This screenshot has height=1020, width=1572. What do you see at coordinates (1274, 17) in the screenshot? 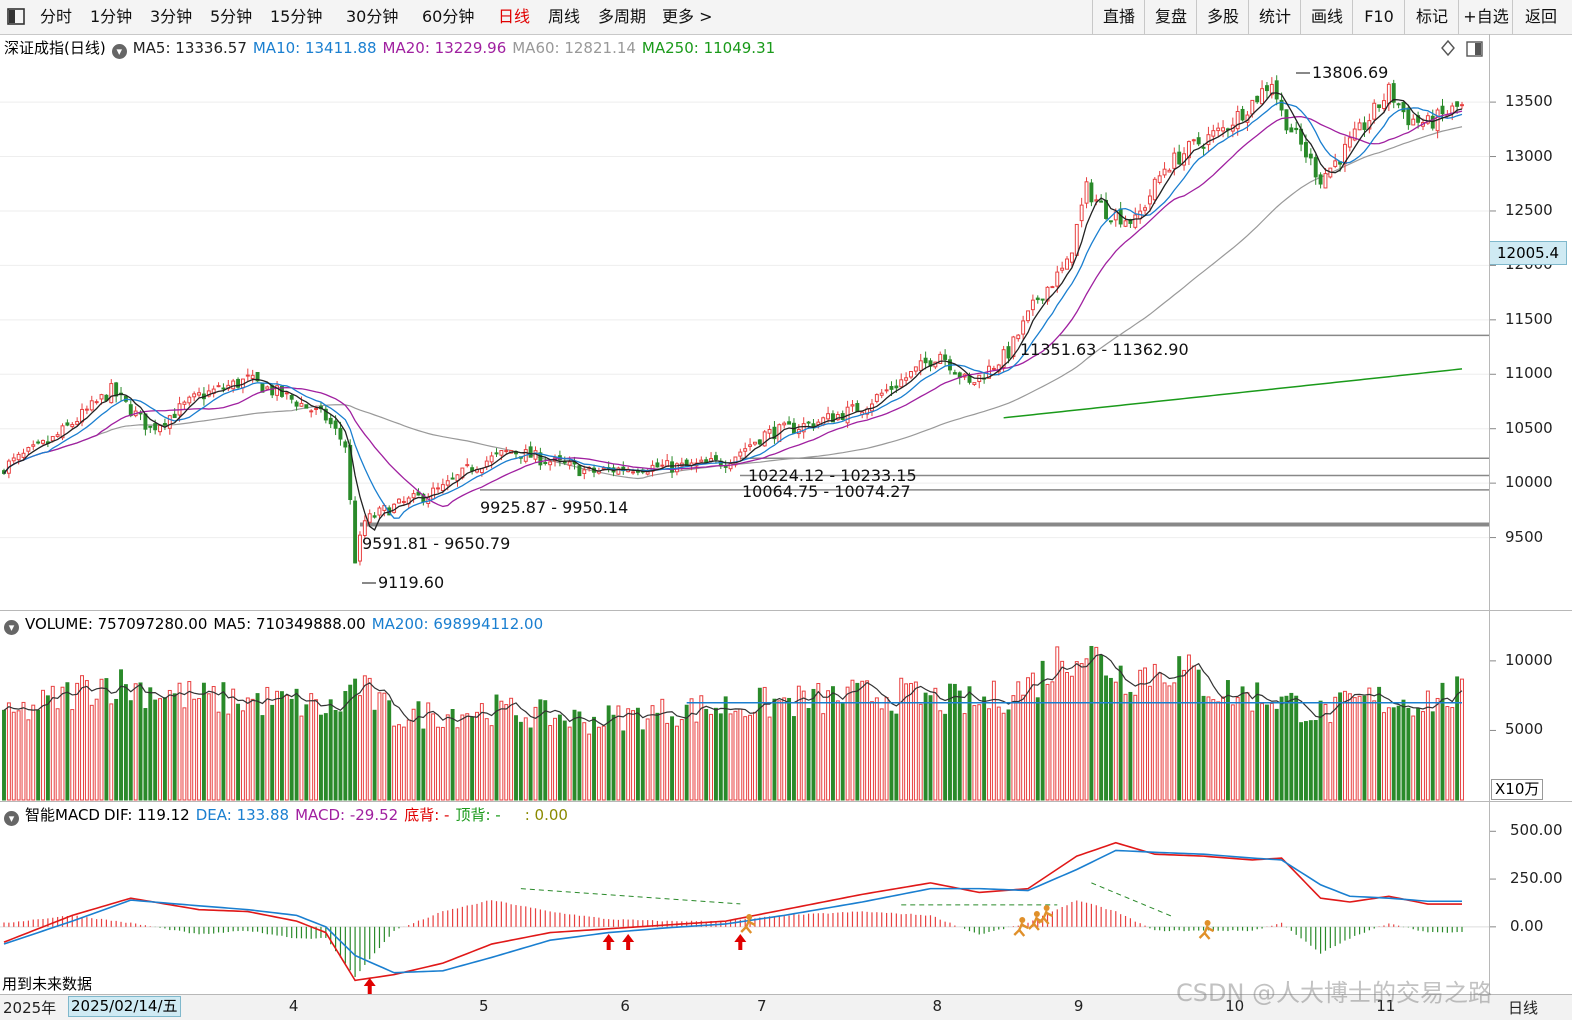
I see `toolbar-button-3: 统计` at bounding box center [1274, 17].